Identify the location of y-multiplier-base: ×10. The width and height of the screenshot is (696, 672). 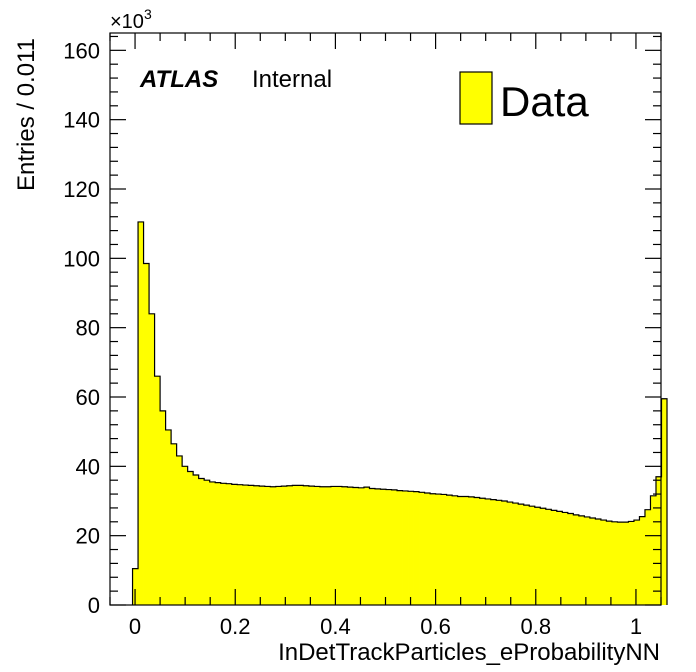
(127, 22).